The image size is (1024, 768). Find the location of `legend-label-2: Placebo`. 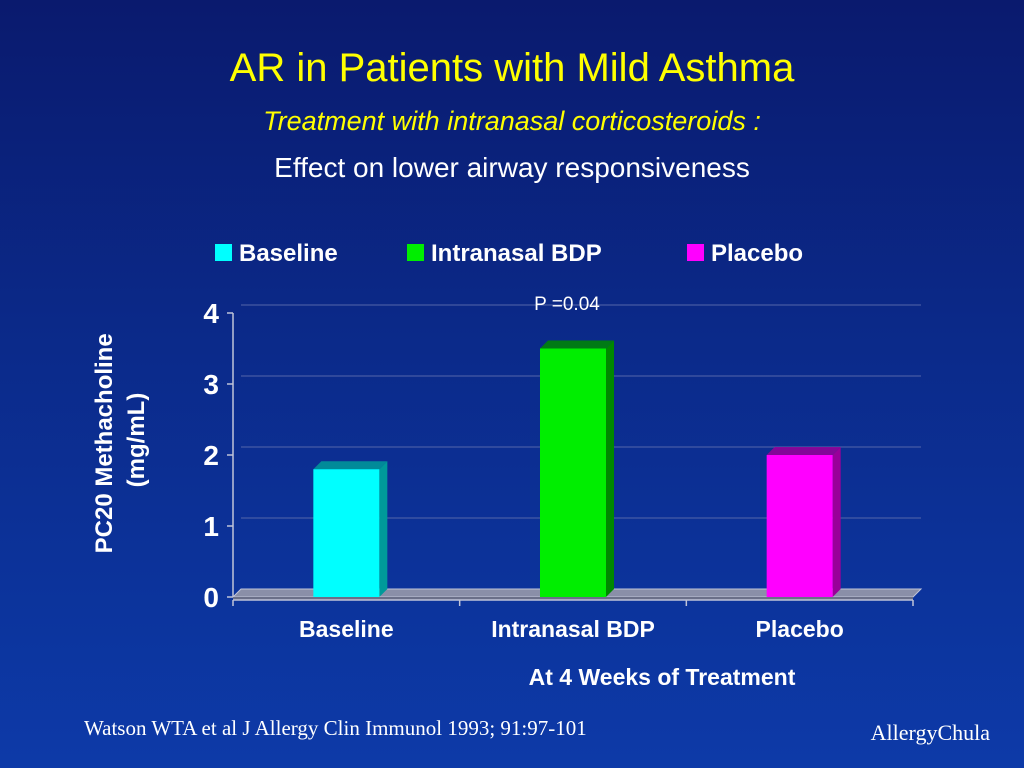

legend-label-2: Placebo is located at coordinates (757, 253).